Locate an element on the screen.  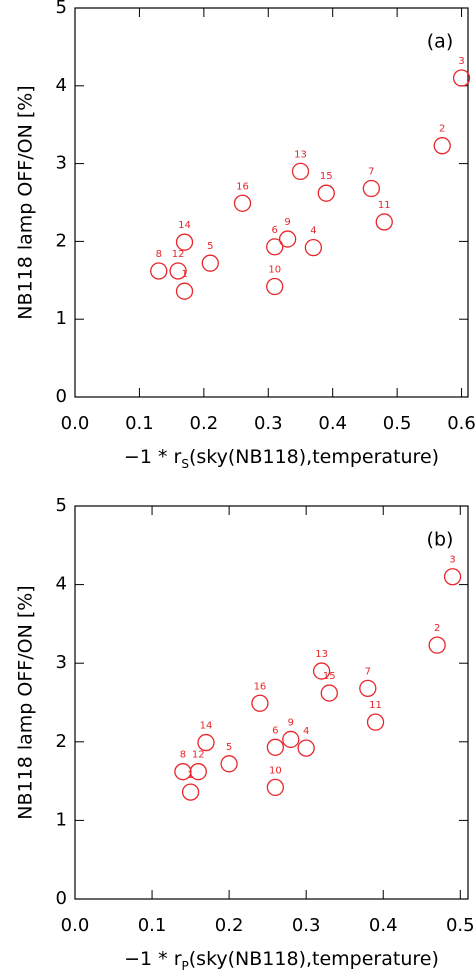
point-label: 5 is located at coordinates (210, 246).